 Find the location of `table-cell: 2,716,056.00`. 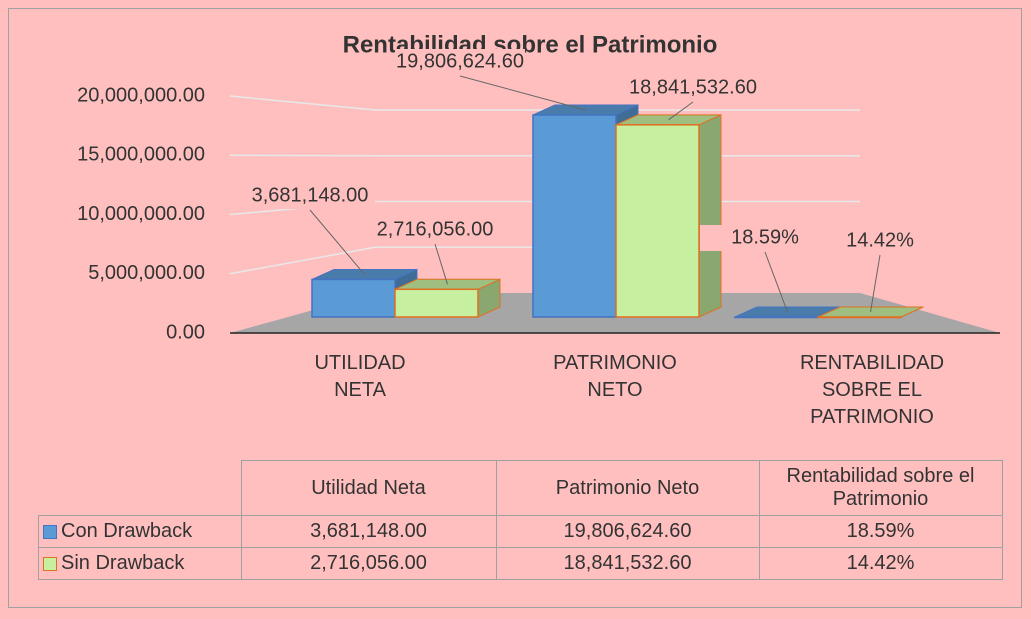

table-cell: 2,716,056.00 is located at coordinates (368, 563).